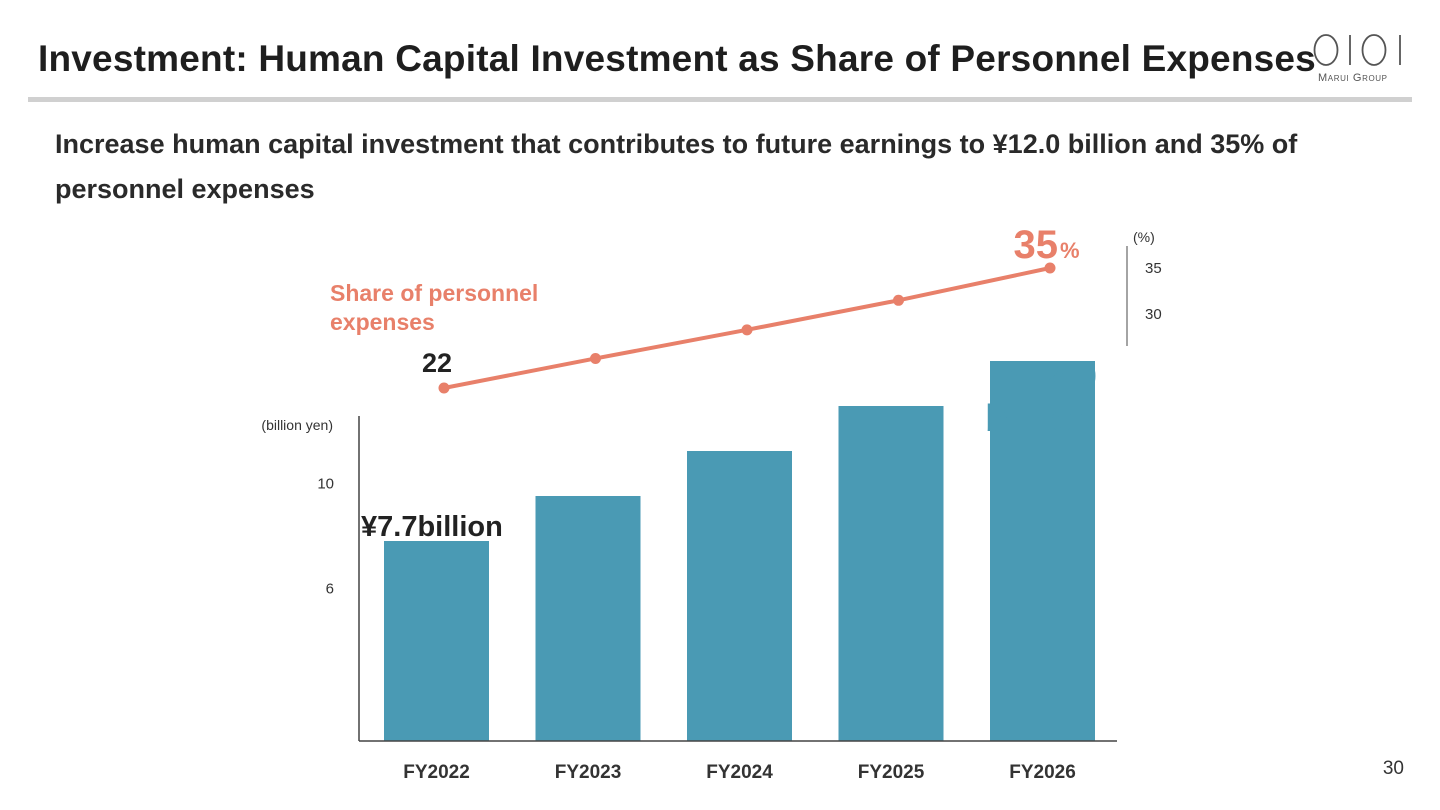  What do you see at coordinates (1357, 50) in the screenshot?
I see `marui-logo` at bounding box center [1357, 50].